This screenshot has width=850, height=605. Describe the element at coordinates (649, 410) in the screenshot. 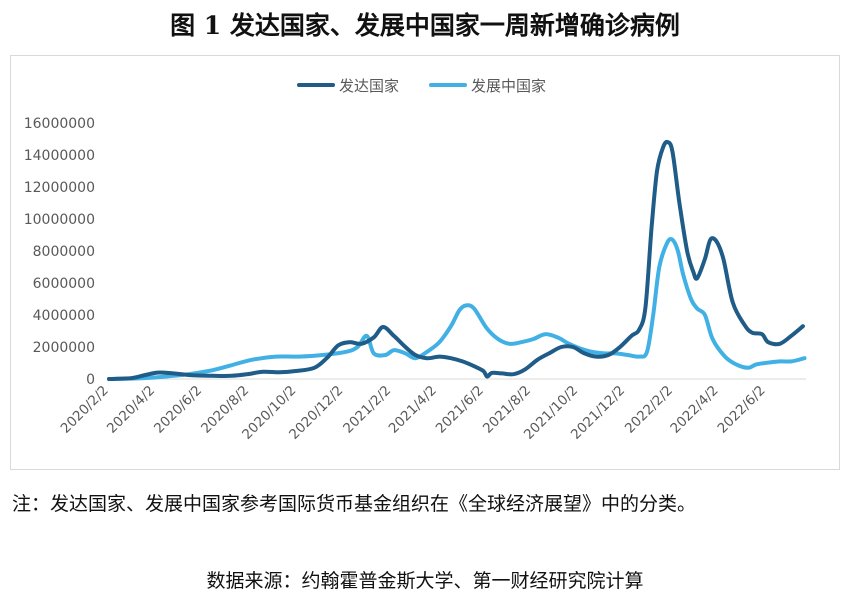

I see `x-tick-label: 2022/2/2` at that location.